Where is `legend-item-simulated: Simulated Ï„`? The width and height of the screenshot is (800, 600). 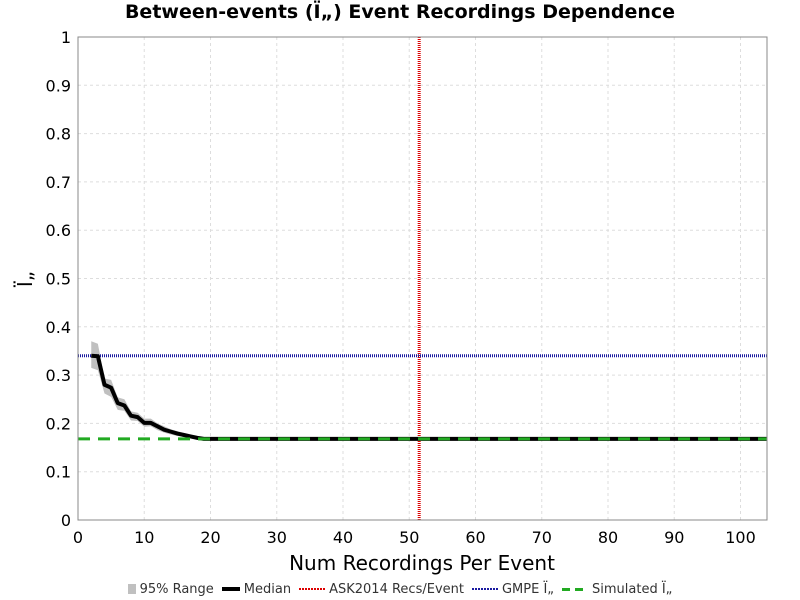
legend-item-simulated: Simulated Ï„ is located at coordinates (617, 589).